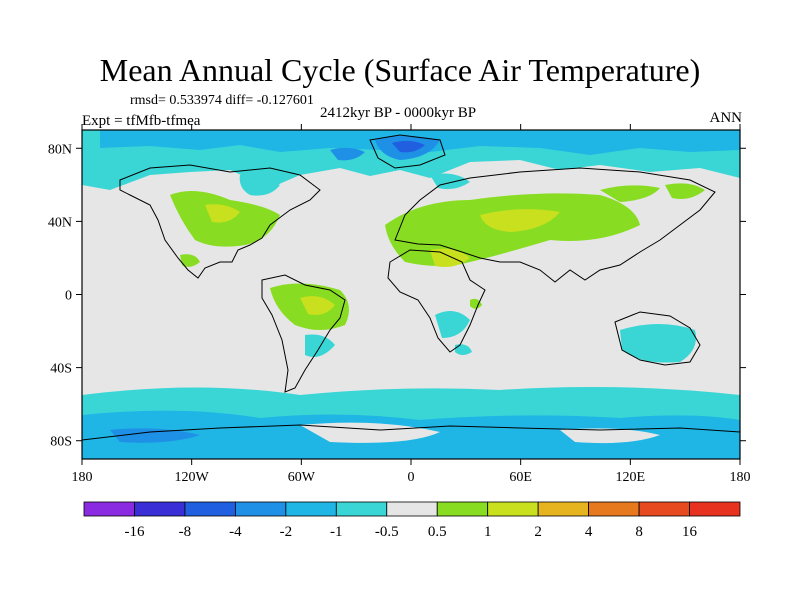 This screenshot has width=800, height=600. I want to click on antarctica-neutral, so click(370, 432).